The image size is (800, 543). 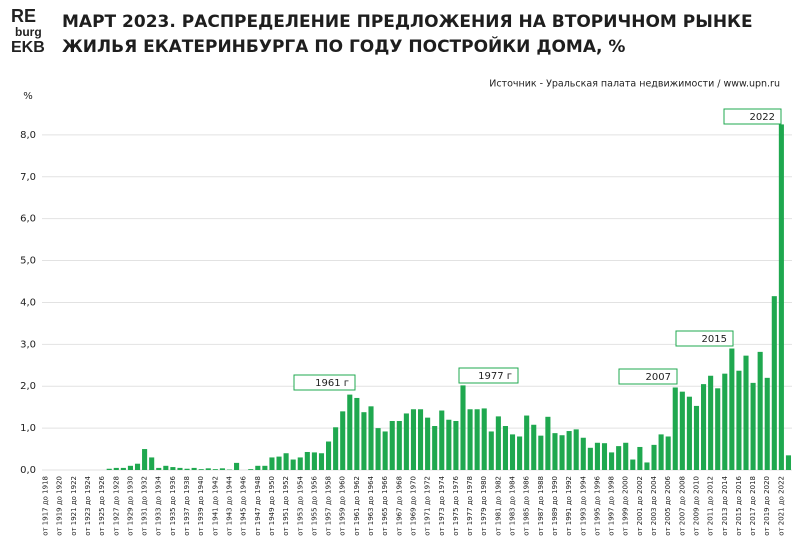 What do you see at coordinates (244, 505) in the screenshot?
I see `x-tick-label: от 1945 до 1946` at bounding box center [244, 505].